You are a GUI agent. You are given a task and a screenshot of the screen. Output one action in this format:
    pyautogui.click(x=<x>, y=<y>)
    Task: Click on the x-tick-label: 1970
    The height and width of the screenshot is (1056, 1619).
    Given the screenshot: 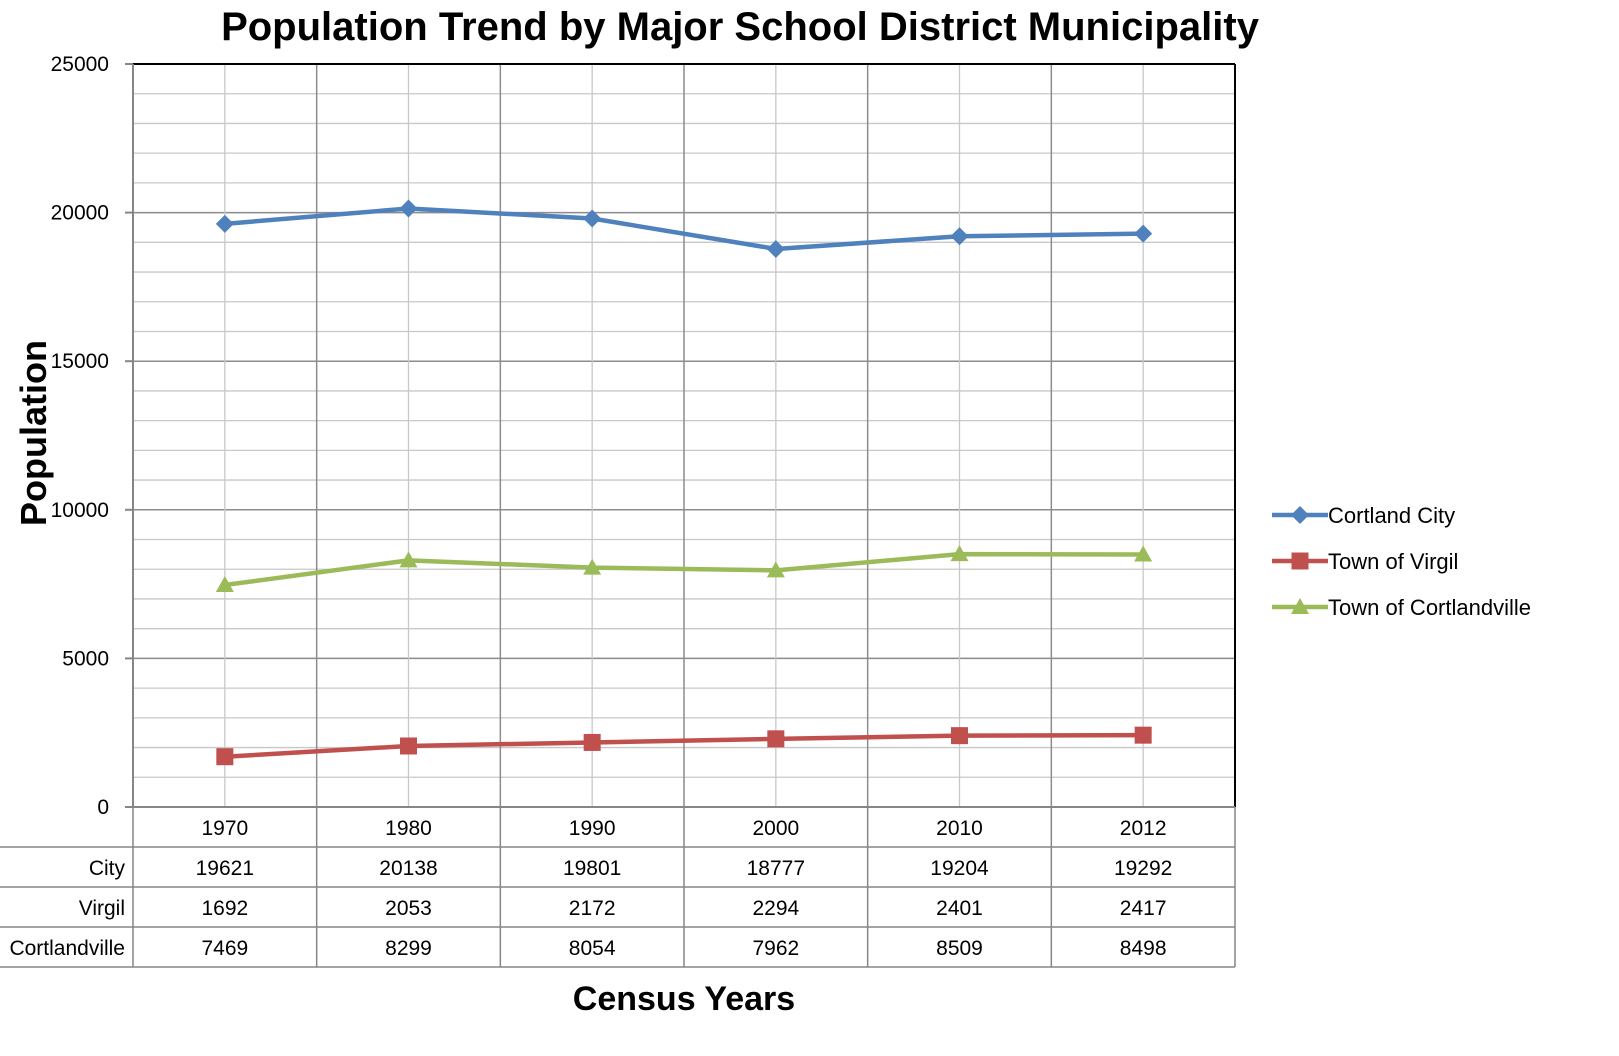 What is the action you would take?
    pyautogui.click(x=224, y=828)
    